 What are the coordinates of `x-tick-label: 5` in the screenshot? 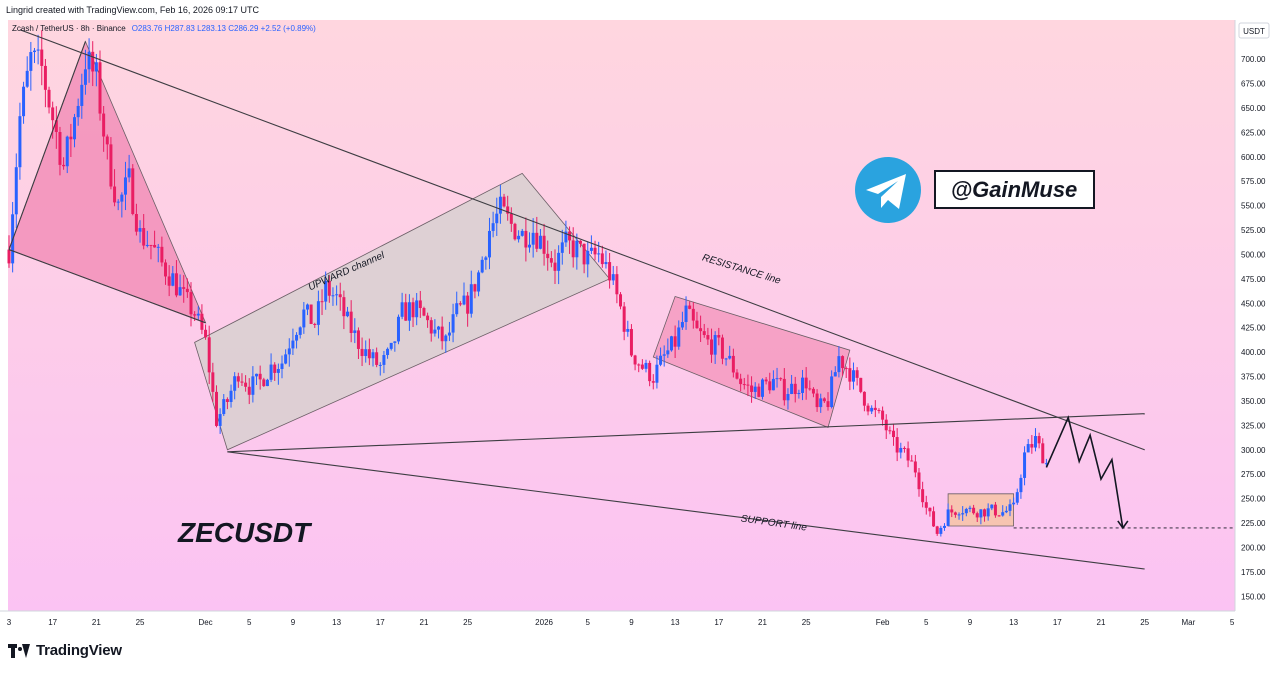 It's located at (1232, 622).